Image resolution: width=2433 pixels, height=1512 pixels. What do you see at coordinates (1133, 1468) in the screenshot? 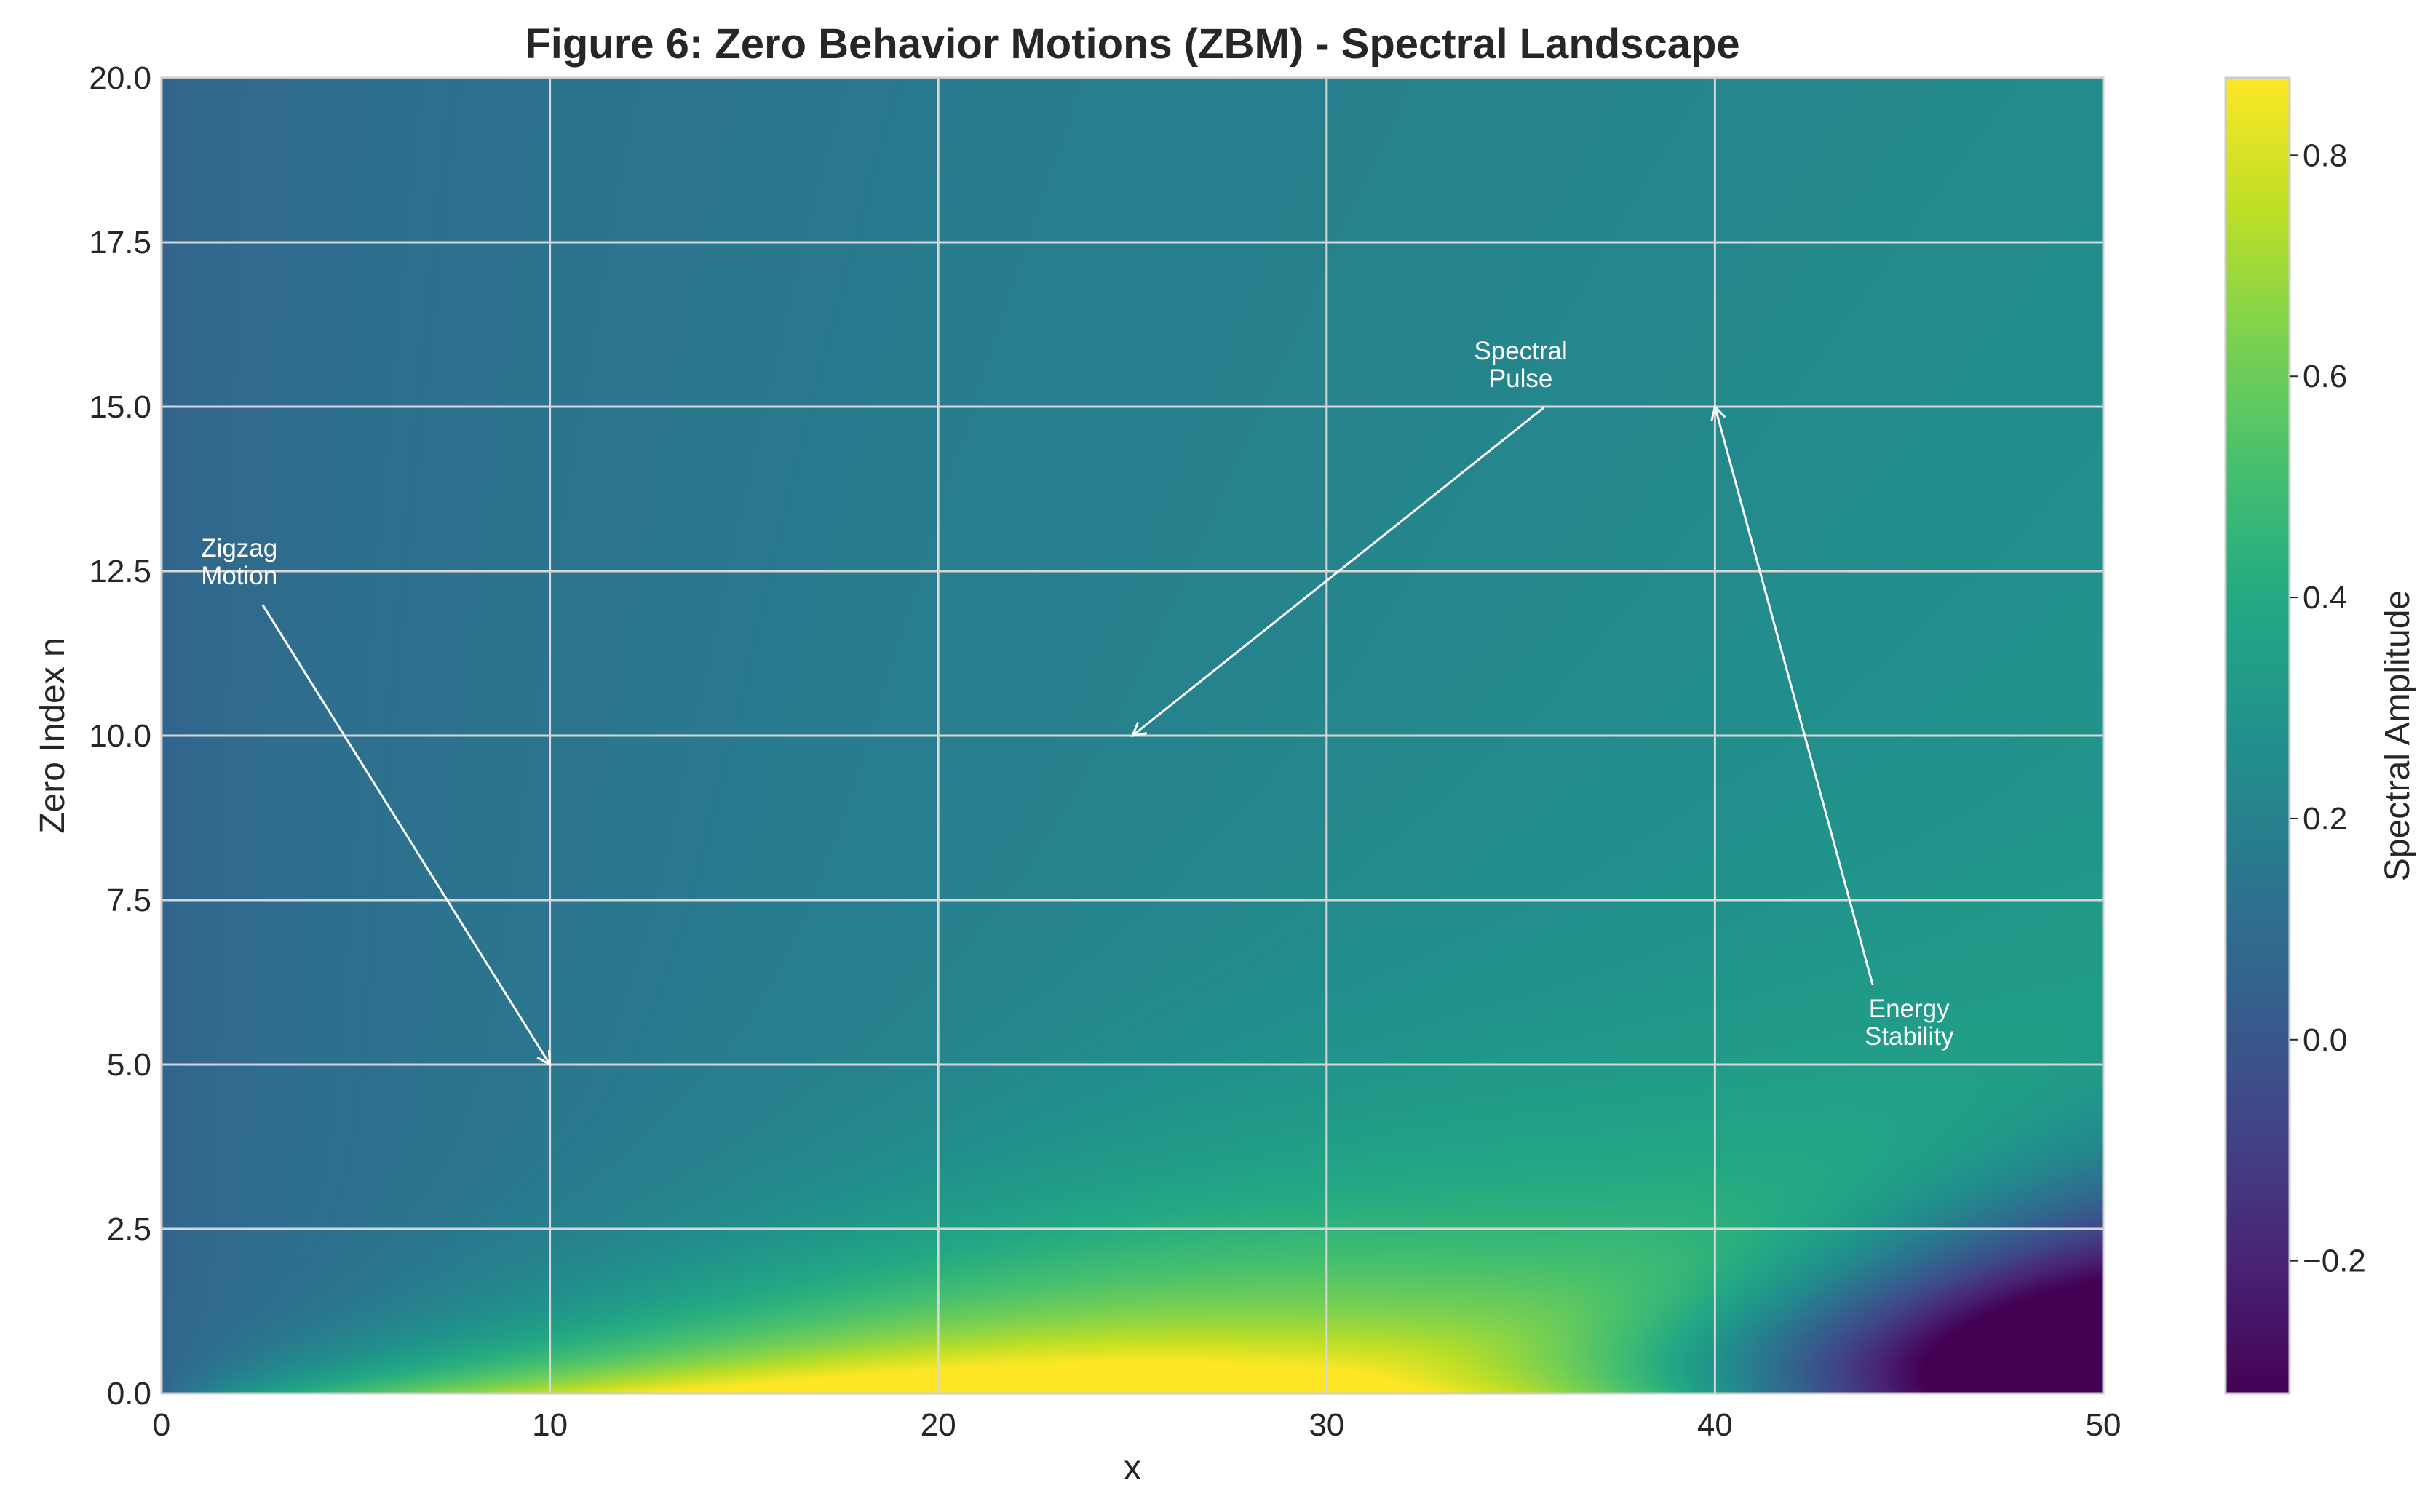
I see `x-axis-label: x` at bounding box center [1133, 1468].